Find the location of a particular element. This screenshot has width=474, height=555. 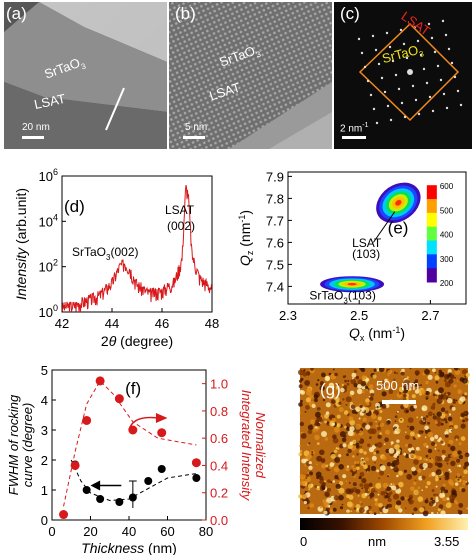

y-axis-label: FWHM of rocking is located at coordinates (13, 444).